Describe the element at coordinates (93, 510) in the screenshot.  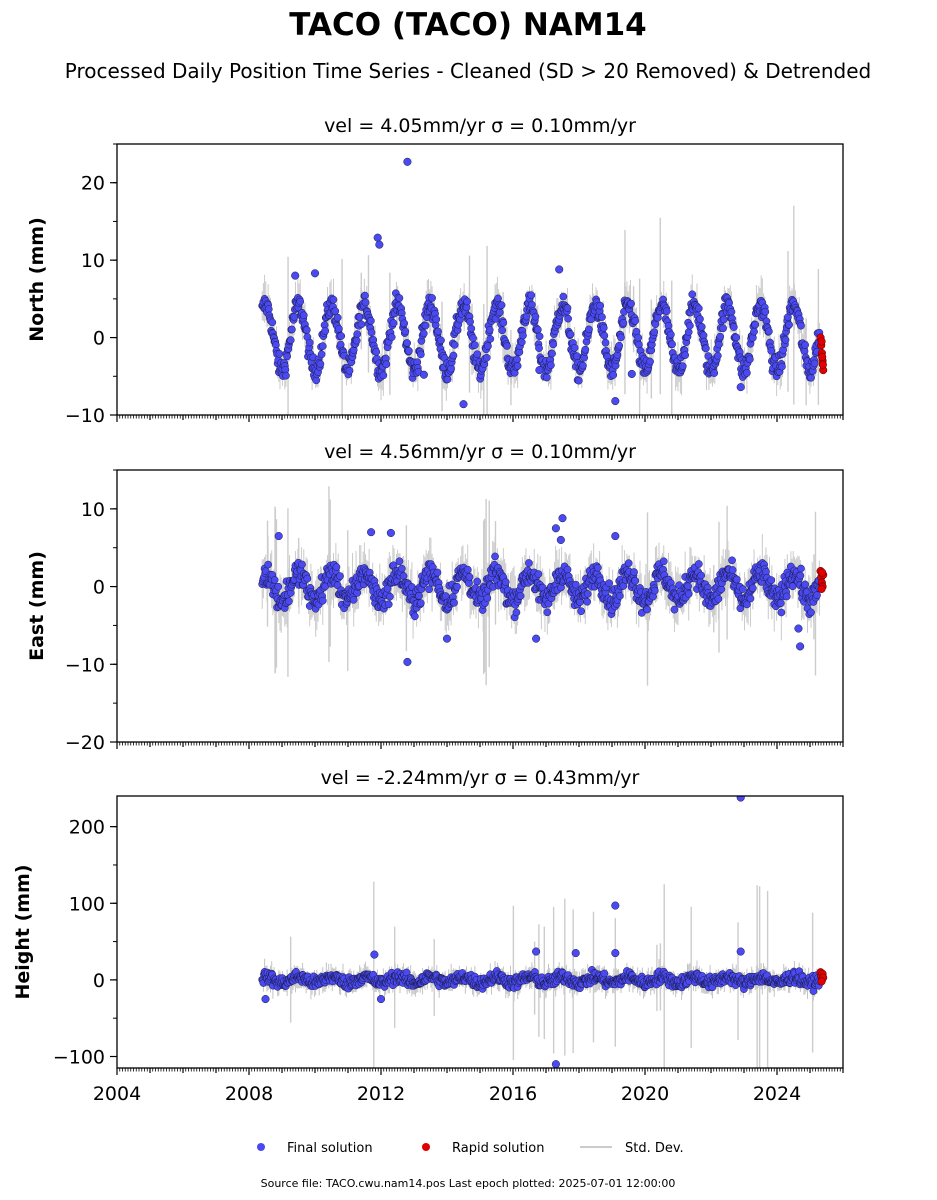
I see `y-tick-label: 10` at that location.